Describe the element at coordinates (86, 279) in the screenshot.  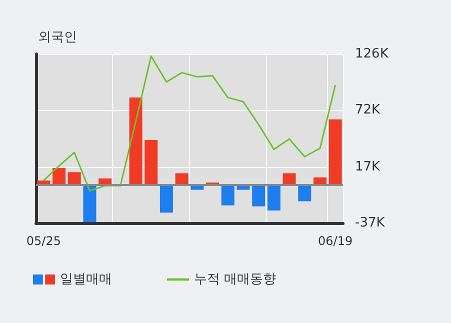
I see `legend-label: 일별매매` at that location.